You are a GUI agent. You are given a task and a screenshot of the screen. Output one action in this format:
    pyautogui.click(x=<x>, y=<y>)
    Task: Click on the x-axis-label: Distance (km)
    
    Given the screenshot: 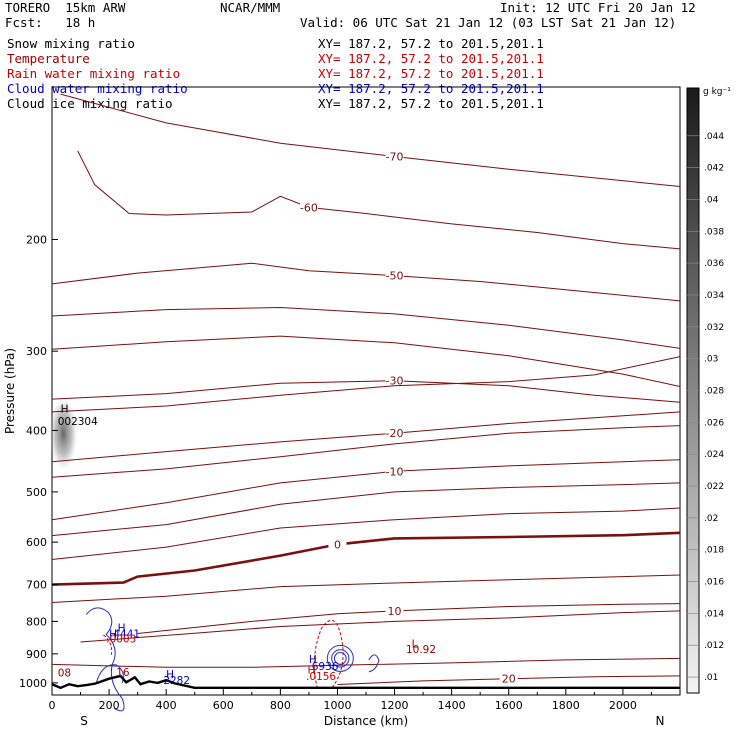 What is the action you would take?
    pyautogui.click(x=366, y=721)
    